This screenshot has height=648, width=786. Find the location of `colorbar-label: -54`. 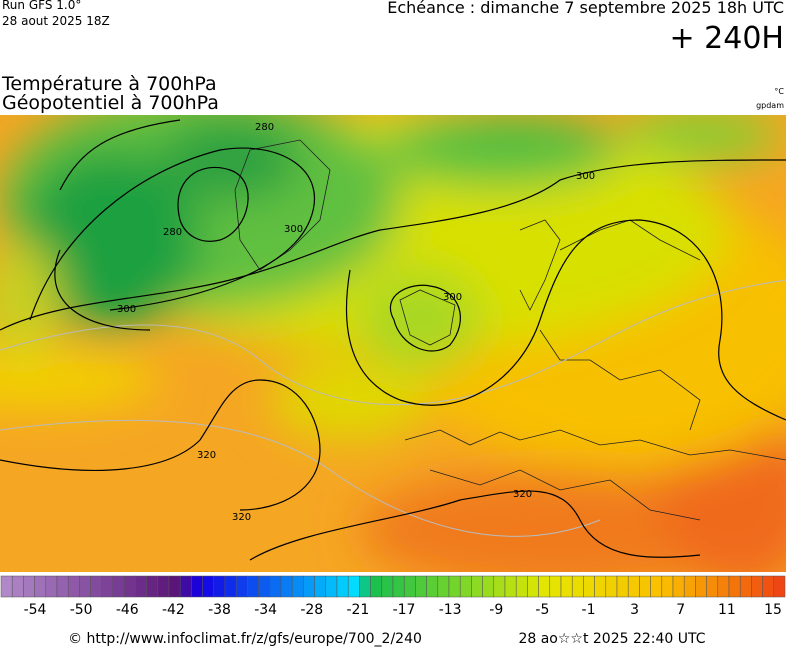

colorbar-label: -54 is located at coordinates (35, 610).